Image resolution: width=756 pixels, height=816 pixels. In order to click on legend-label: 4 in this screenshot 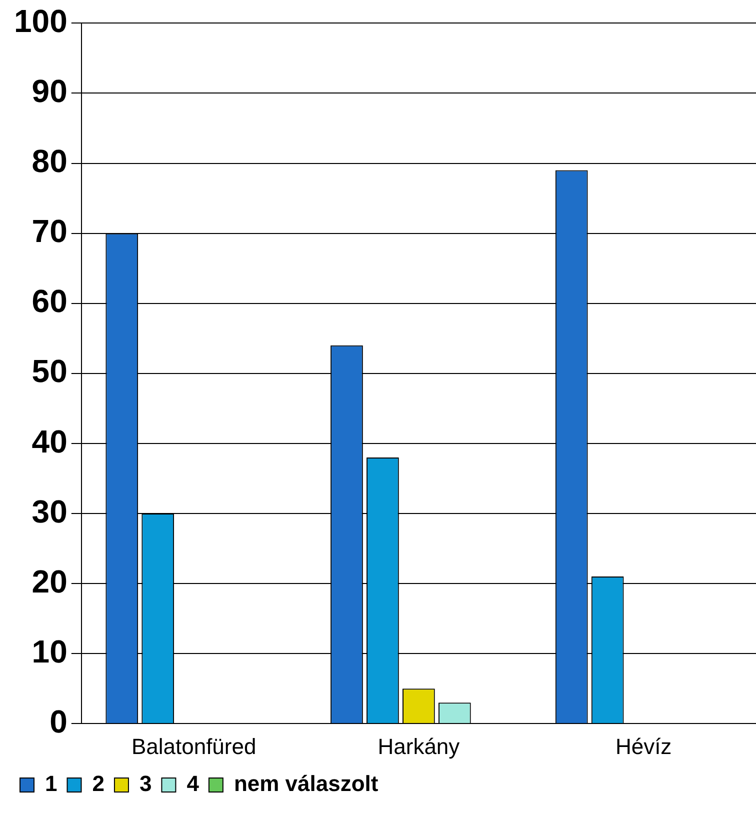, I will do `click(193, 783)`.